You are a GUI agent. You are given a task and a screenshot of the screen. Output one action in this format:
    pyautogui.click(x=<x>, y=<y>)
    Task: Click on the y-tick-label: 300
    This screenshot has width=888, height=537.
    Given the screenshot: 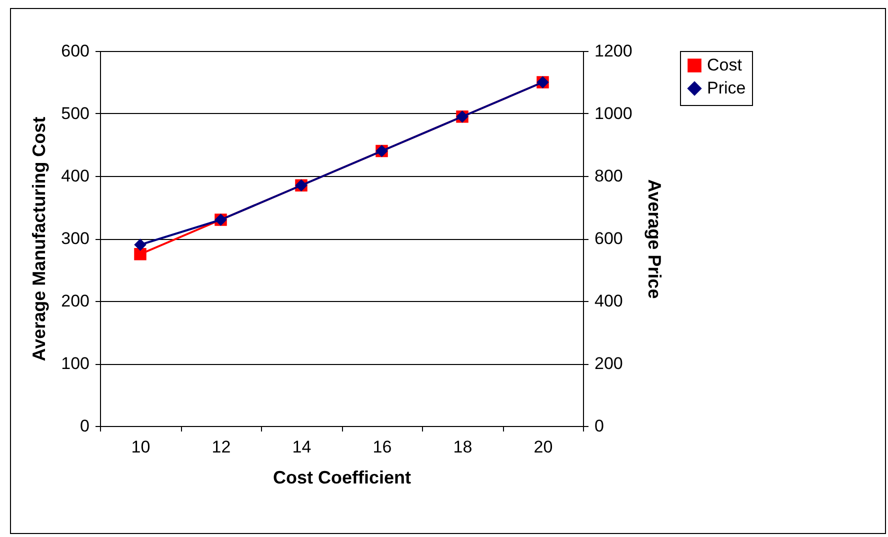 What is the action you would take?
    pyautogui.click(x=75, y=238)
    